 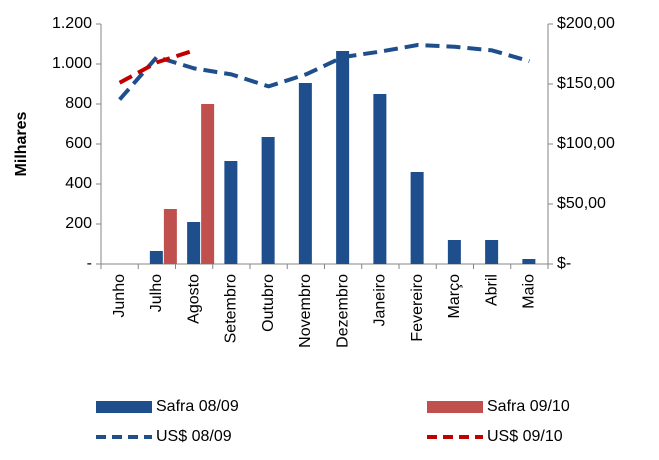 What do you see at coordinates (380, 300) in the screenshot?
I see `x-tick-label: Janeiro` at bounding box center [380, 300].